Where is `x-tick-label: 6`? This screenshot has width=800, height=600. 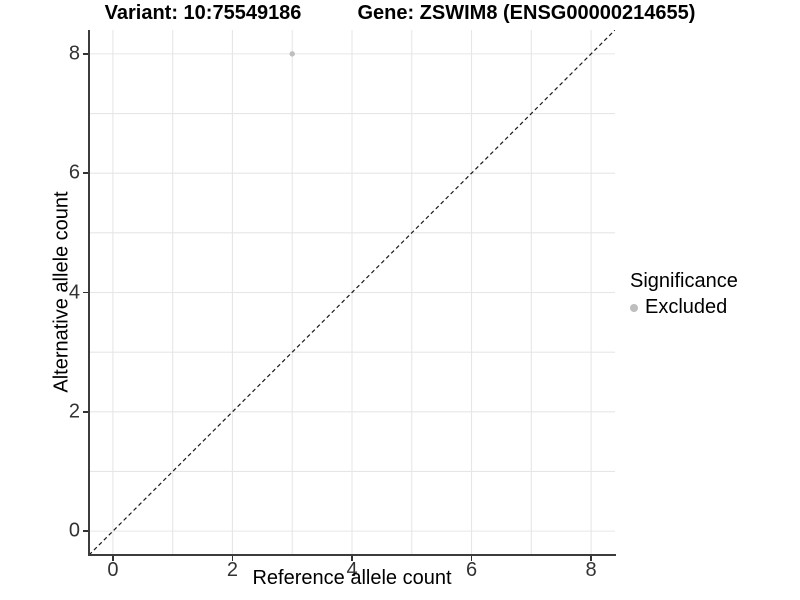
x-tick-label: 6 is located at coordinates (471, 570).